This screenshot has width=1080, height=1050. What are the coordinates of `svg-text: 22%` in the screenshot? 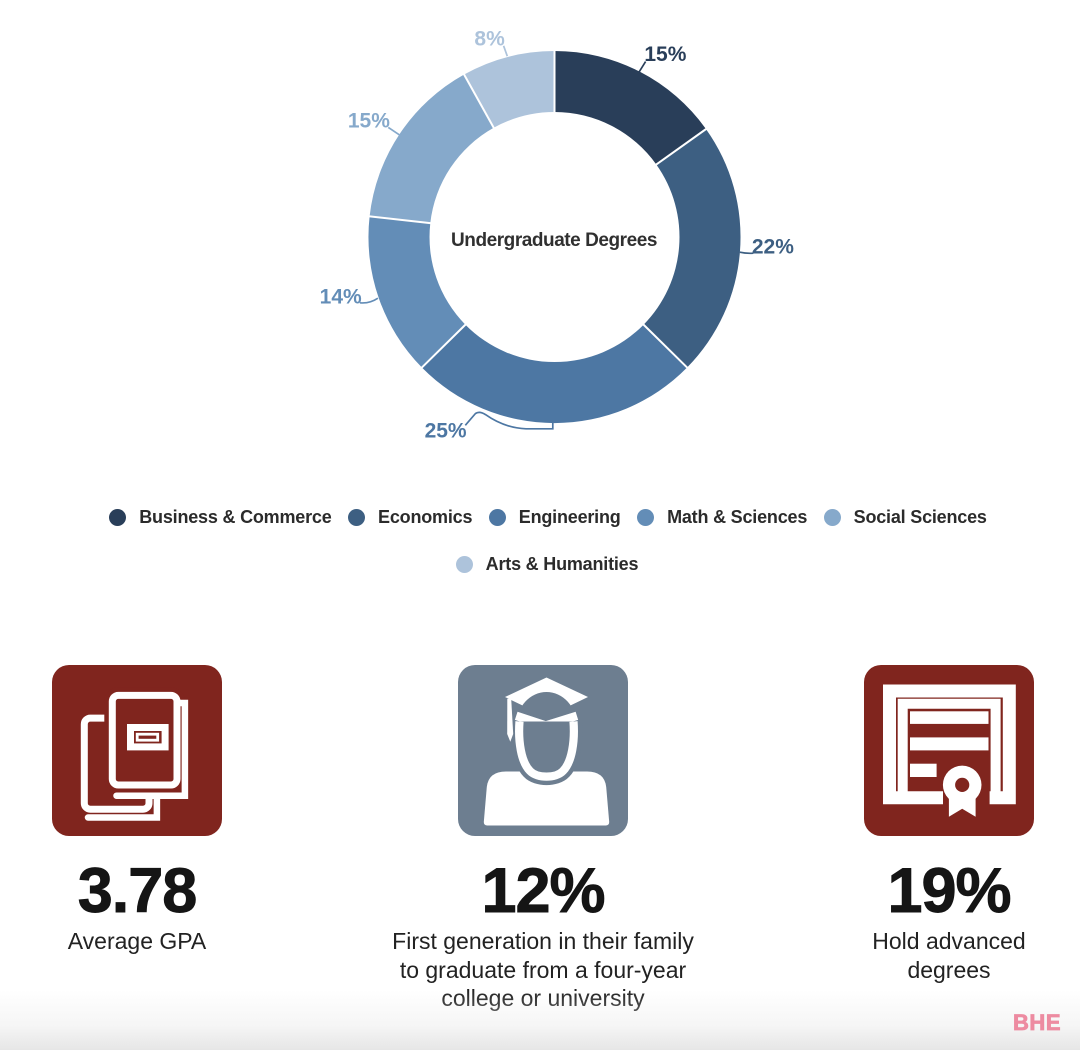 It's located at (773, 247).